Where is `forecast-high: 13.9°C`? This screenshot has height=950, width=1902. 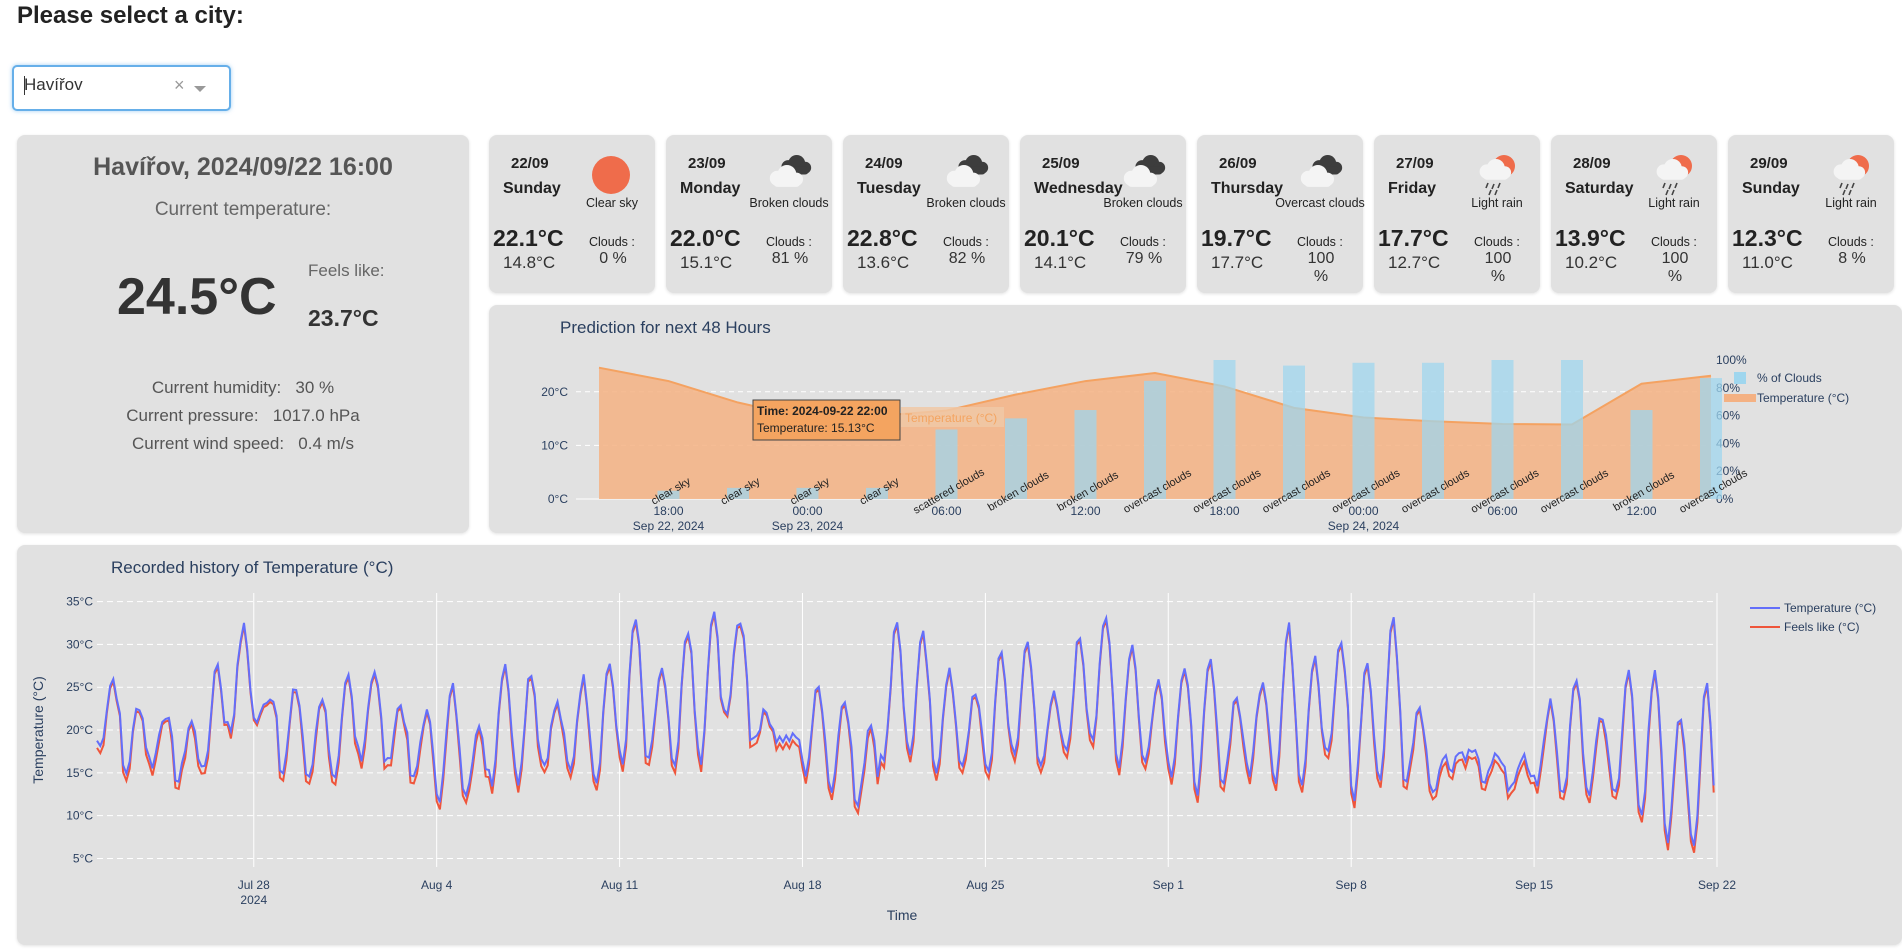 forecast-high: 13.9°C is located at coordinates (1590, 238).